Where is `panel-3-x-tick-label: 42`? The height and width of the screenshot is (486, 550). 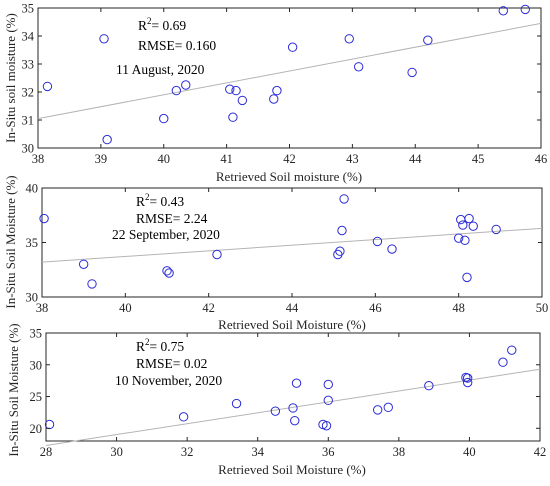
panel-3-x-tick-label: 42 is located at coordinates (540, 452).